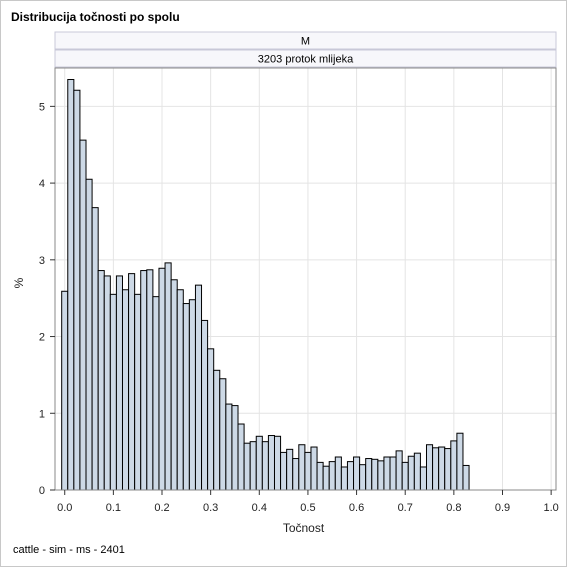 The image size is (567, 567). I want to click on panel-strip-row-label: M, so click(305, 42).